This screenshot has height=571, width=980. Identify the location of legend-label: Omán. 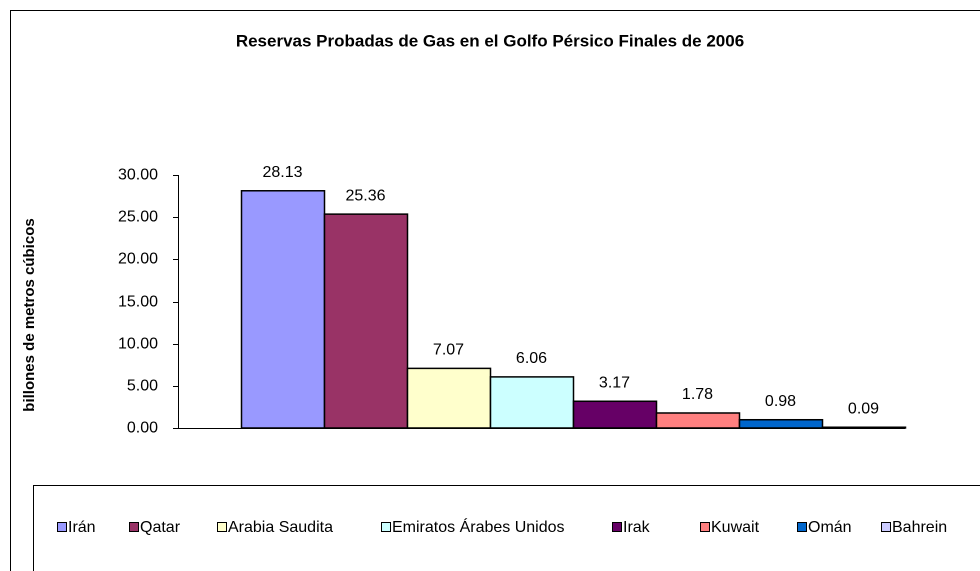
(830, 527).